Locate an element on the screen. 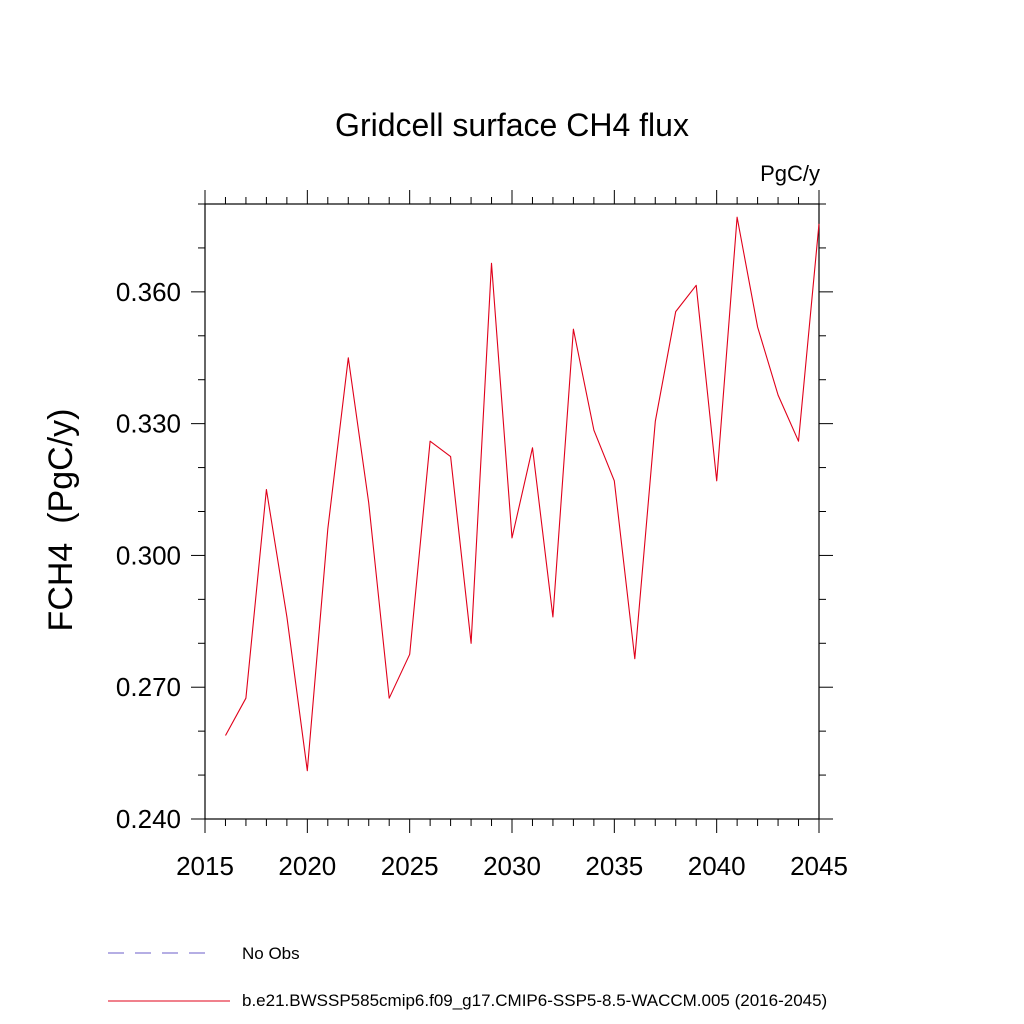 The height and width of the screenshot is (1024, 1024). x-tick-label: 2030 is located at coordinates (512, 866).